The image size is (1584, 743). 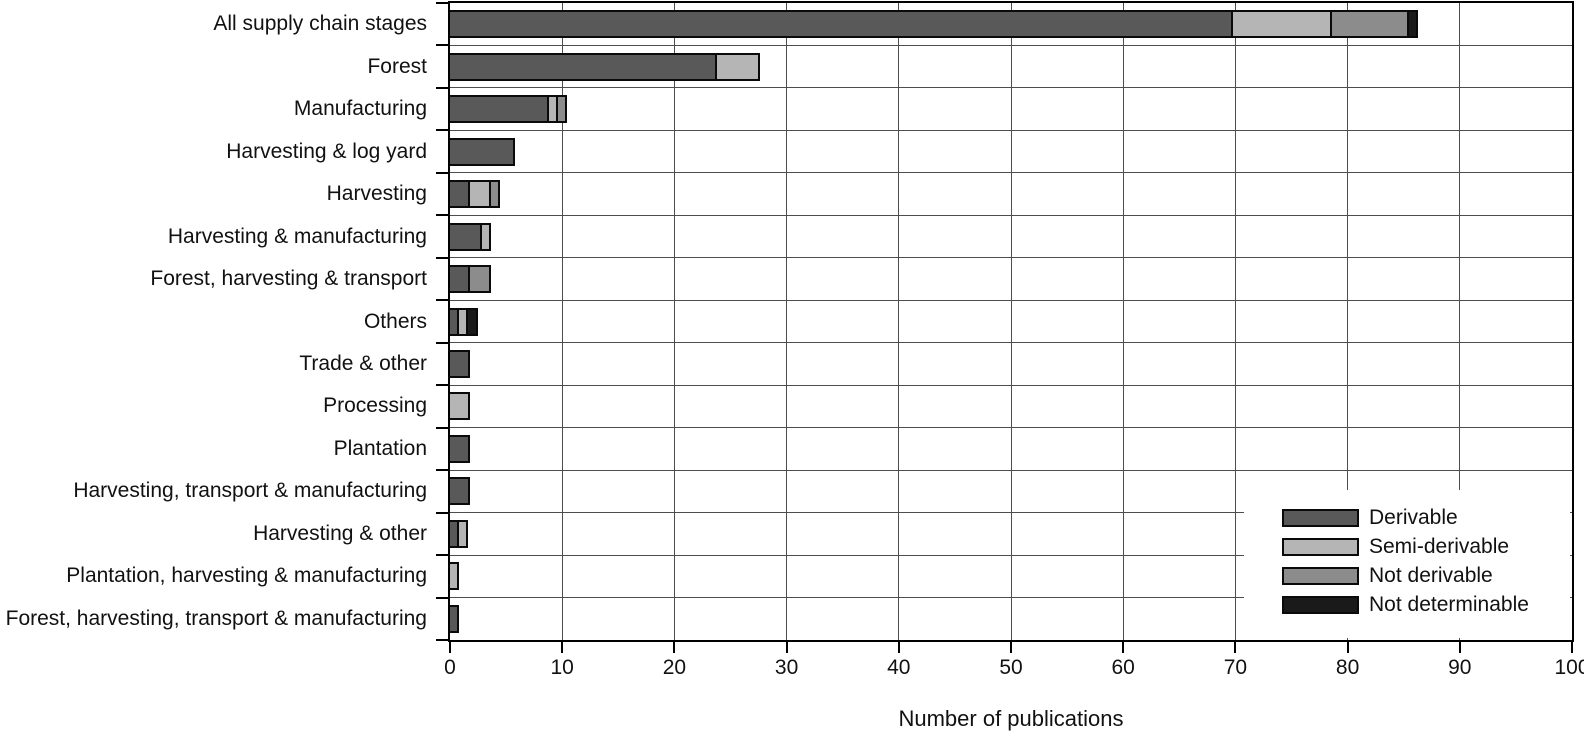 I want to click on legend-item-not-determinable: Not determinable, so click(x=1407, y=604).